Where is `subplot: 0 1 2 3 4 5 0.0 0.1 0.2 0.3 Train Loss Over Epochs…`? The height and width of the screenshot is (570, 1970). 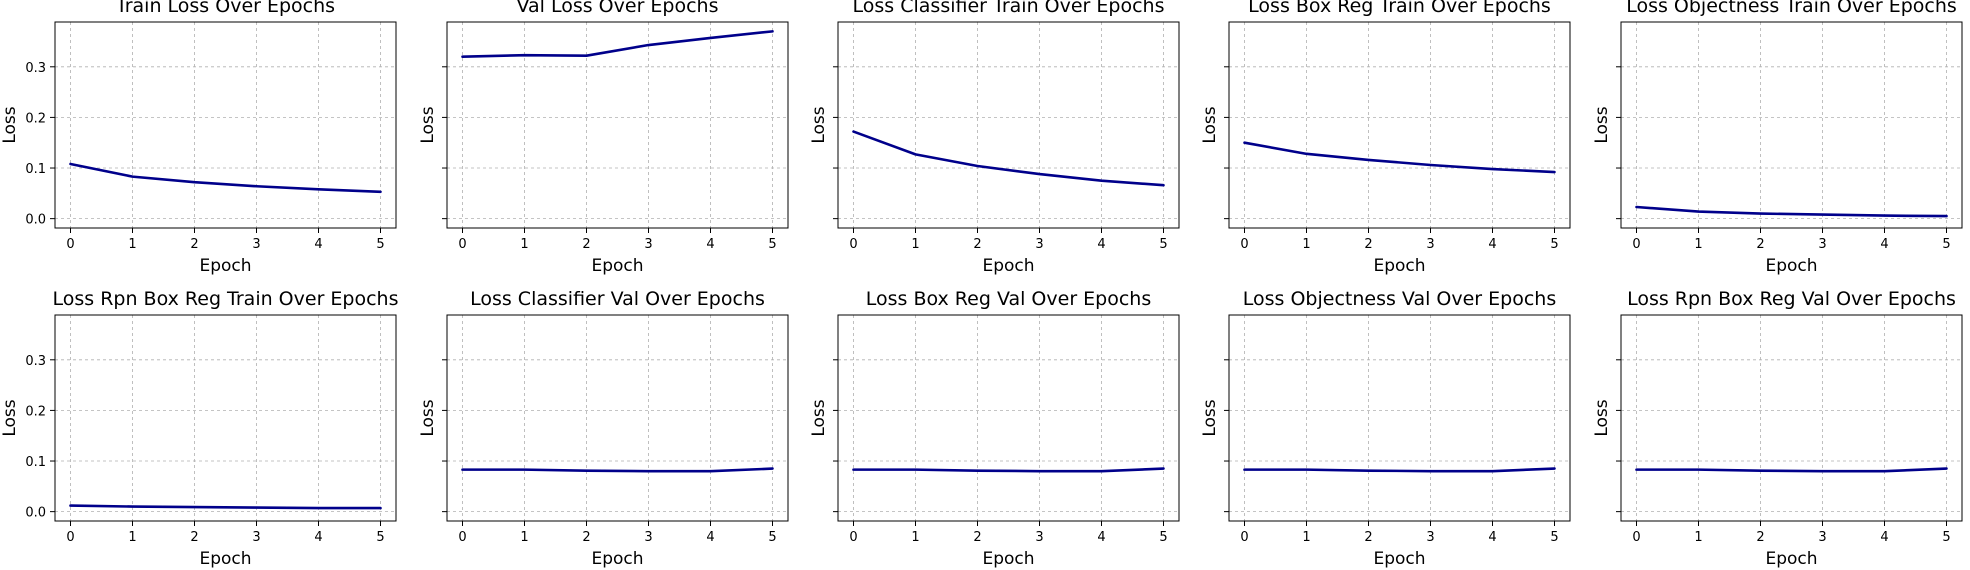 subplot: 0 1 2 3 4 5 0.0 0.1 0.2 0.3 Train Loss Over Epochs… is located at coordinates (198, 138).